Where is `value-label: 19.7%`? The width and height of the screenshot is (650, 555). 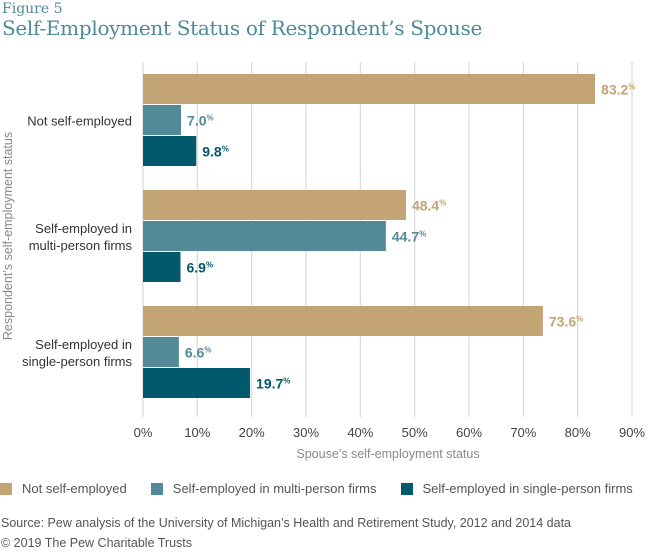
value-label: 19.7% is located at coordinates (273, 384).